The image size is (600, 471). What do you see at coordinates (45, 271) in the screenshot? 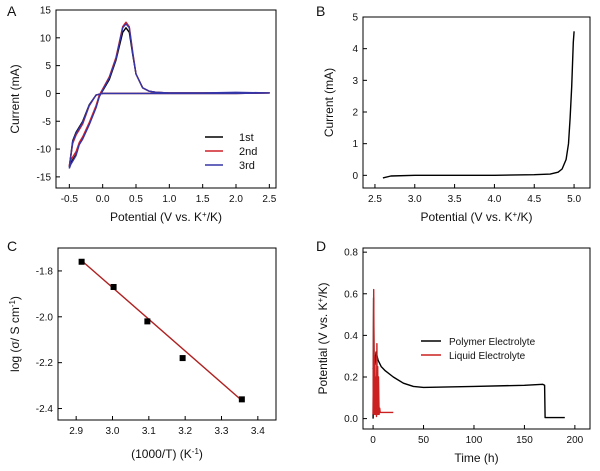
I see `y-tick-label: -1.8` at bounding box center [45, 271].